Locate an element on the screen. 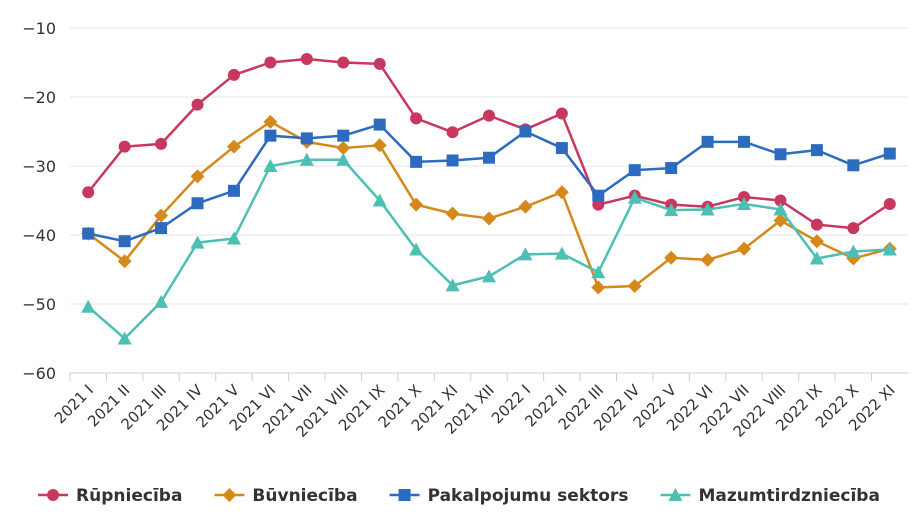  legend-item: Rūpniecība is located at coordinates (110, 496).